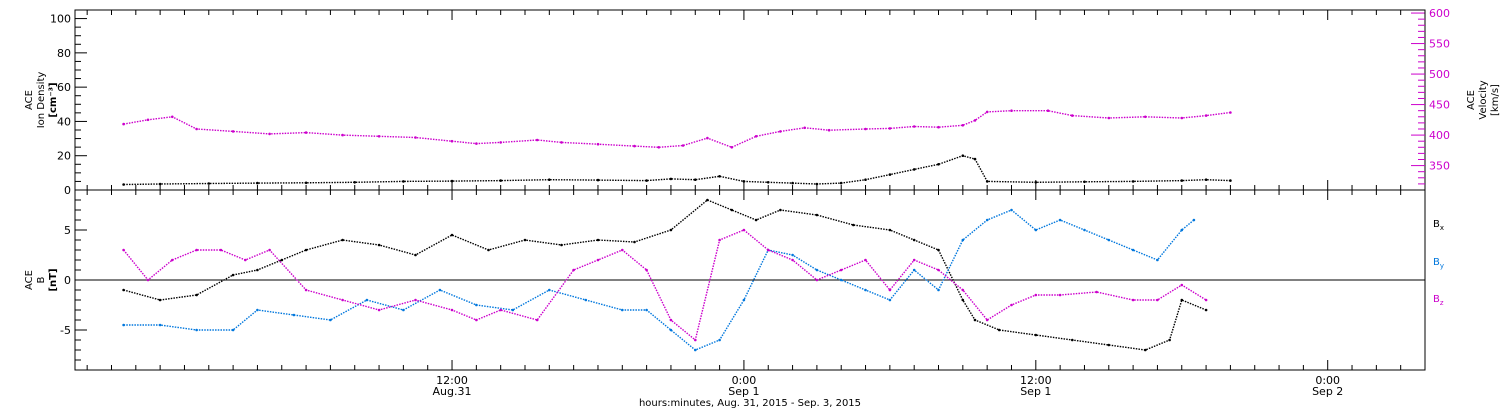  Describe the element at coordinates (1438, 263) in the screenshot. I see `legend: Bx By Bz` at that location.